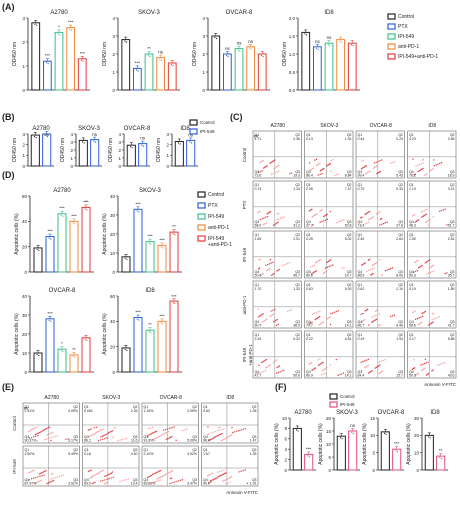 The height and width of the screenshot is (505, 460). What do you see at coordinates (451, 189) in the screenshot?
I see `quadrant-value-q2: 3.21` at bounding box center [451, 189].